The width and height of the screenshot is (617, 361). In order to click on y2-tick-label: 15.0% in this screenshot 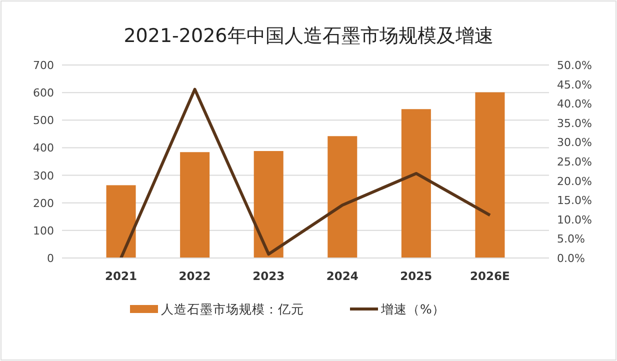, I will do `click(574, 201)`.